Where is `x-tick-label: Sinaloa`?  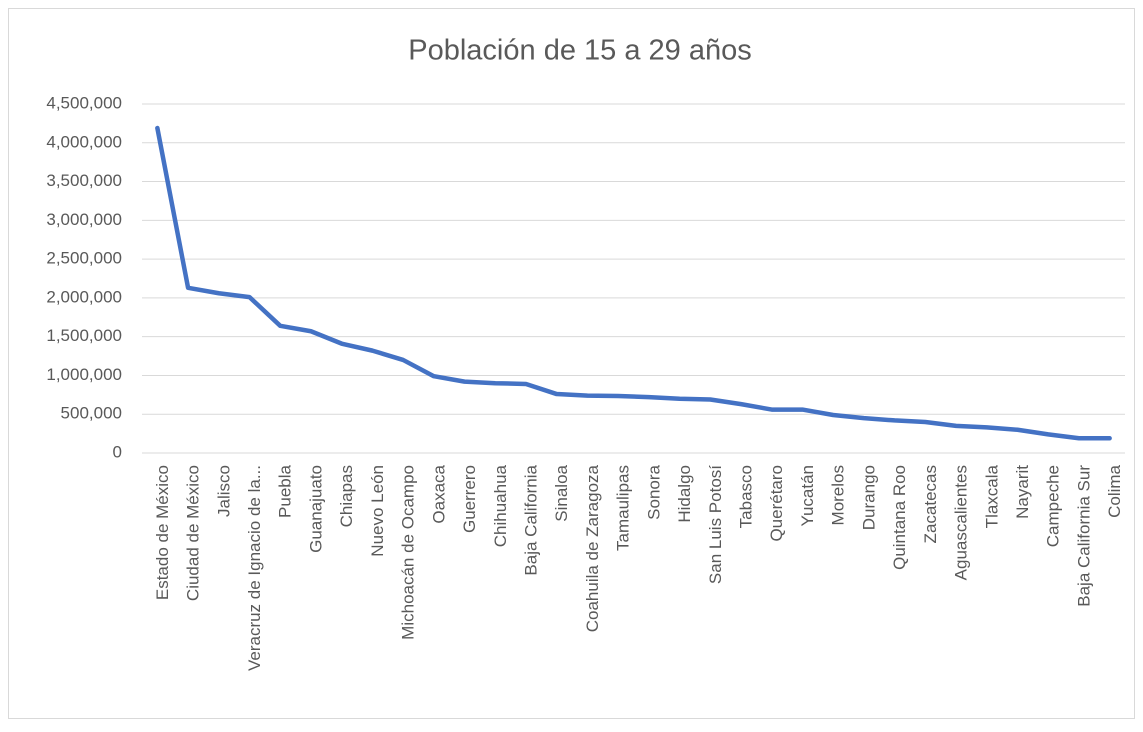
x-tick-label: Sinaloa is located at coordinates (561, 492).